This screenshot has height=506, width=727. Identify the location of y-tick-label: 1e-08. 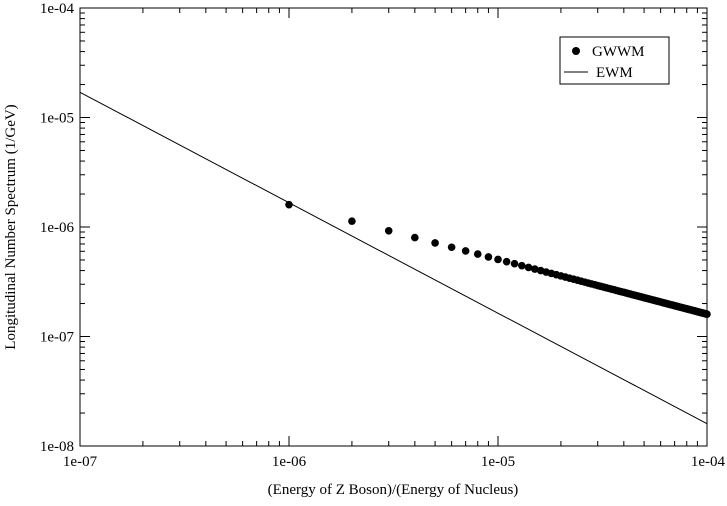
(57, 447).